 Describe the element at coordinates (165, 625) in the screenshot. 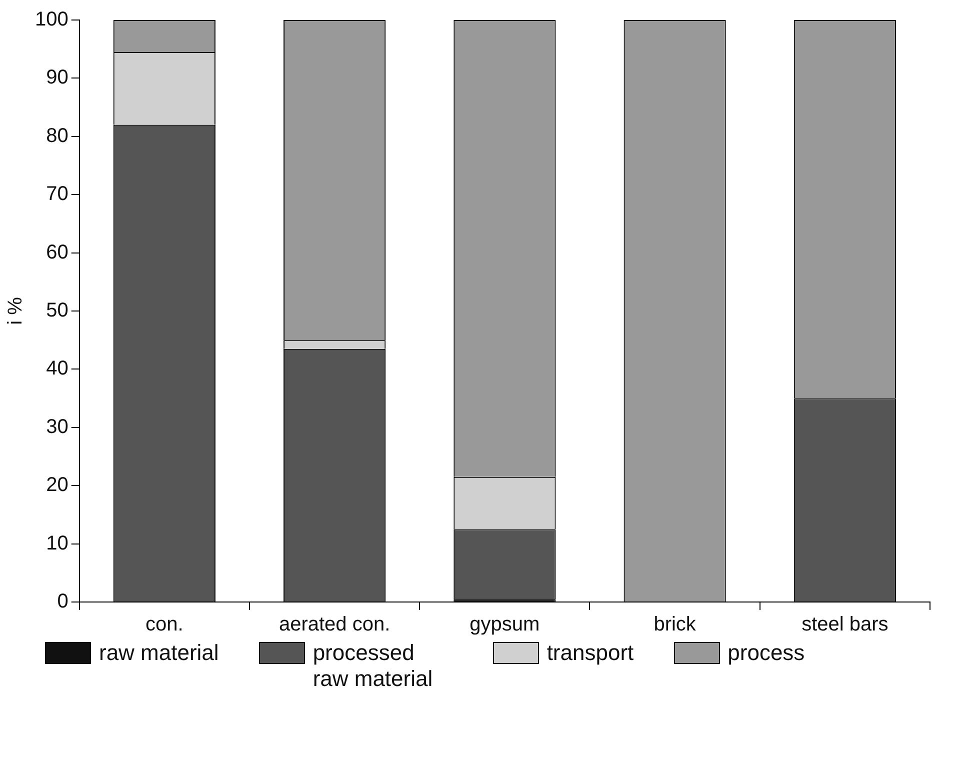

I see `x-tick-label: con.` at that location.